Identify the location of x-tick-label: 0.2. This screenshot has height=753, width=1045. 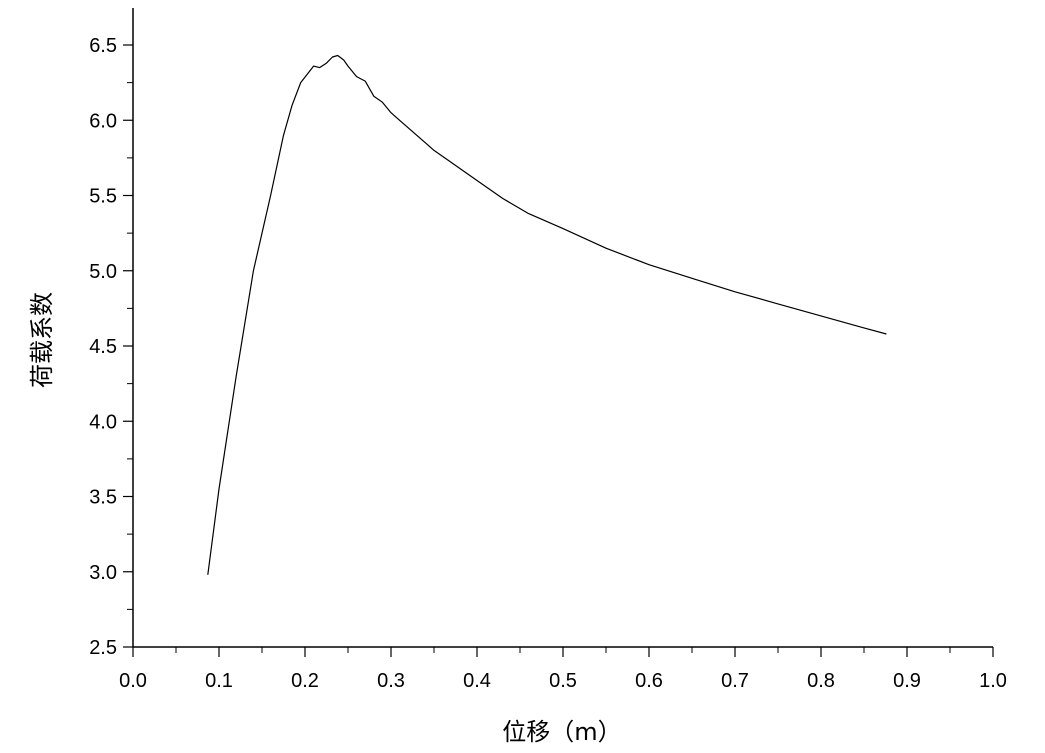
(305, 681).